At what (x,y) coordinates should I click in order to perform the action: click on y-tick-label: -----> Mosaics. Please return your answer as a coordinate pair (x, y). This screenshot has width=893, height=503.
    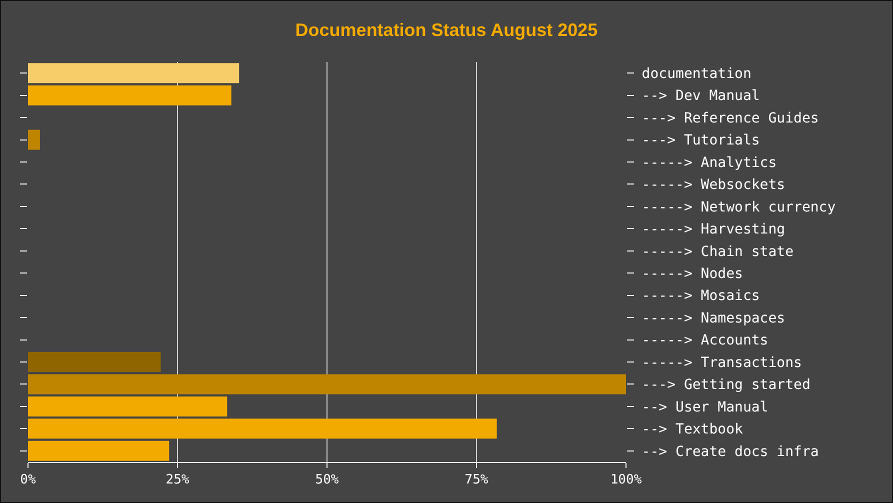
    Looking at the image, I should click on (701, 296).